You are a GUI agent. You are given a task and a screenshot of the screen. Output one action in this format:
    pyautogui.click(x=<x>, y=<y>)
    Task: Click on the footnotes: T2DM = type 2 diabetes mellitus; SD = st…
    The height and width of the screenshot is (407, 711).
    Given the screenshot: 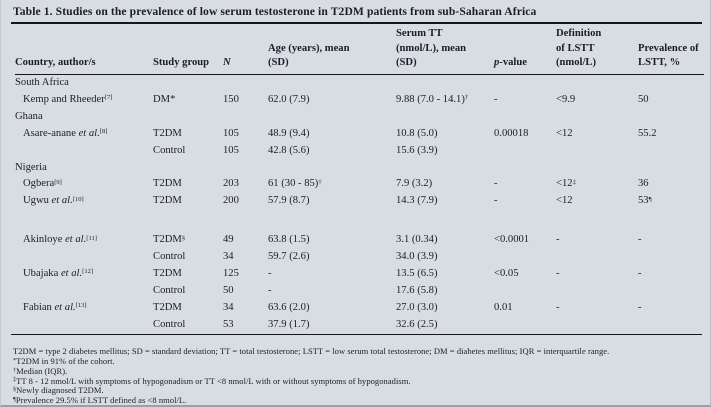 What is the action you would take?
    pyautogui.click(x=357, y=375)
    